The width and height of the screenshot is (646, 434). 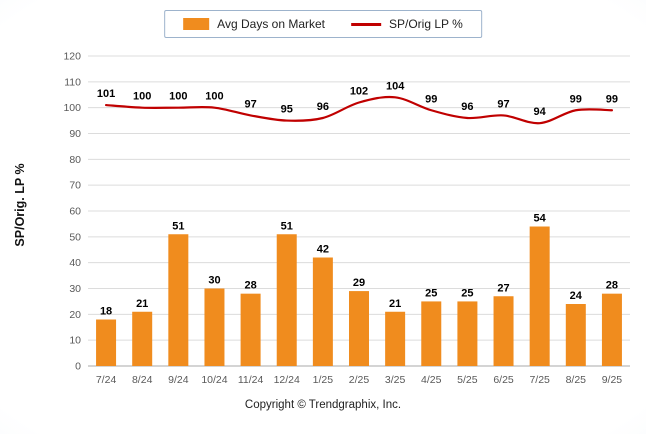 I want to click on legend-item-sp-orig-lp: SP/Orig LP %, so click(x=407, y=24).